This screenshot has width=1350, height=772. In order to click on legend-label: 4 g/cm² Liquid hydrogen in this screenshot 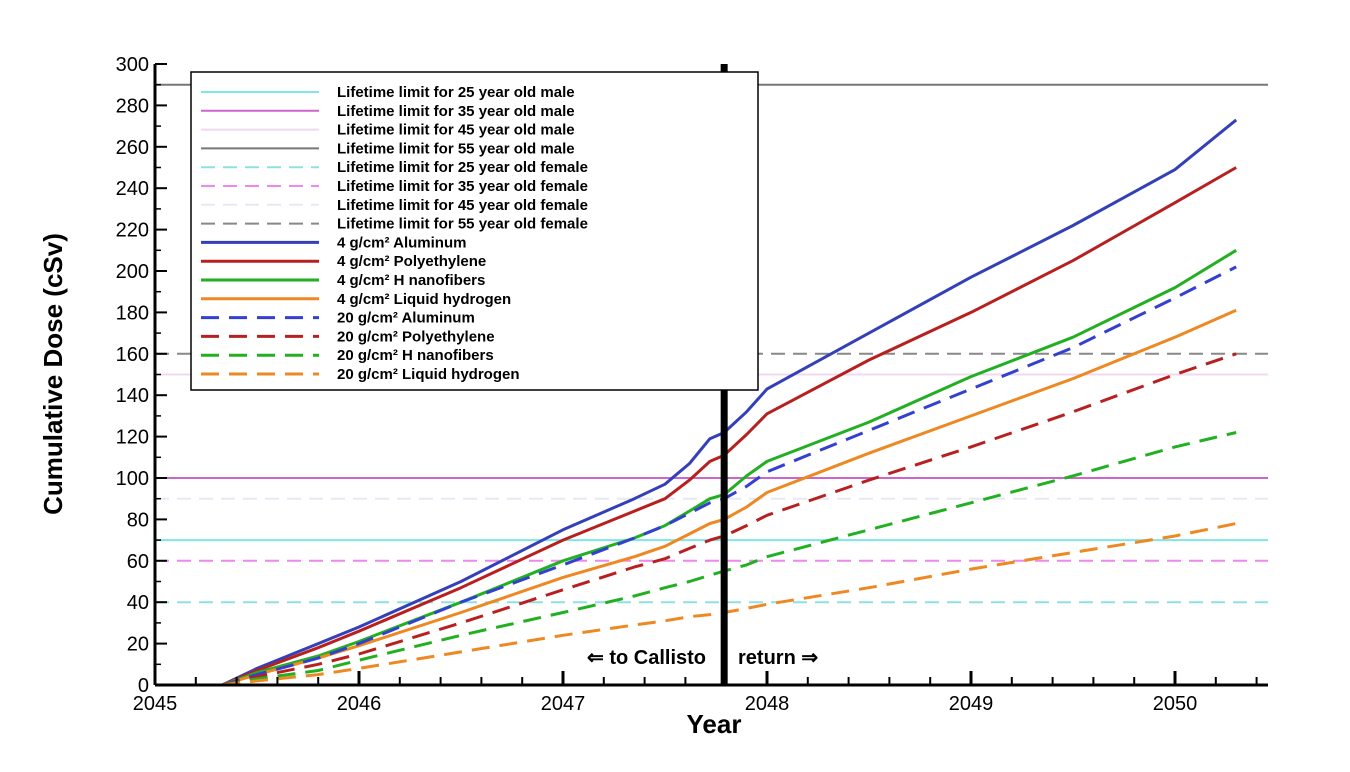, I will do `click(424, 299)`.